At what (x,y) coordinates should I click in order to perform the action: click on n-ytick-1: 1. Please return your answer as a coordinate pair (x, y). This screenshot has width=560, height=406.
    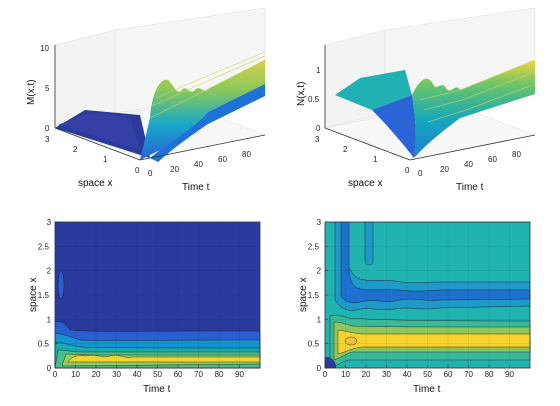
    Looking at the image, I should click on (375, 159).